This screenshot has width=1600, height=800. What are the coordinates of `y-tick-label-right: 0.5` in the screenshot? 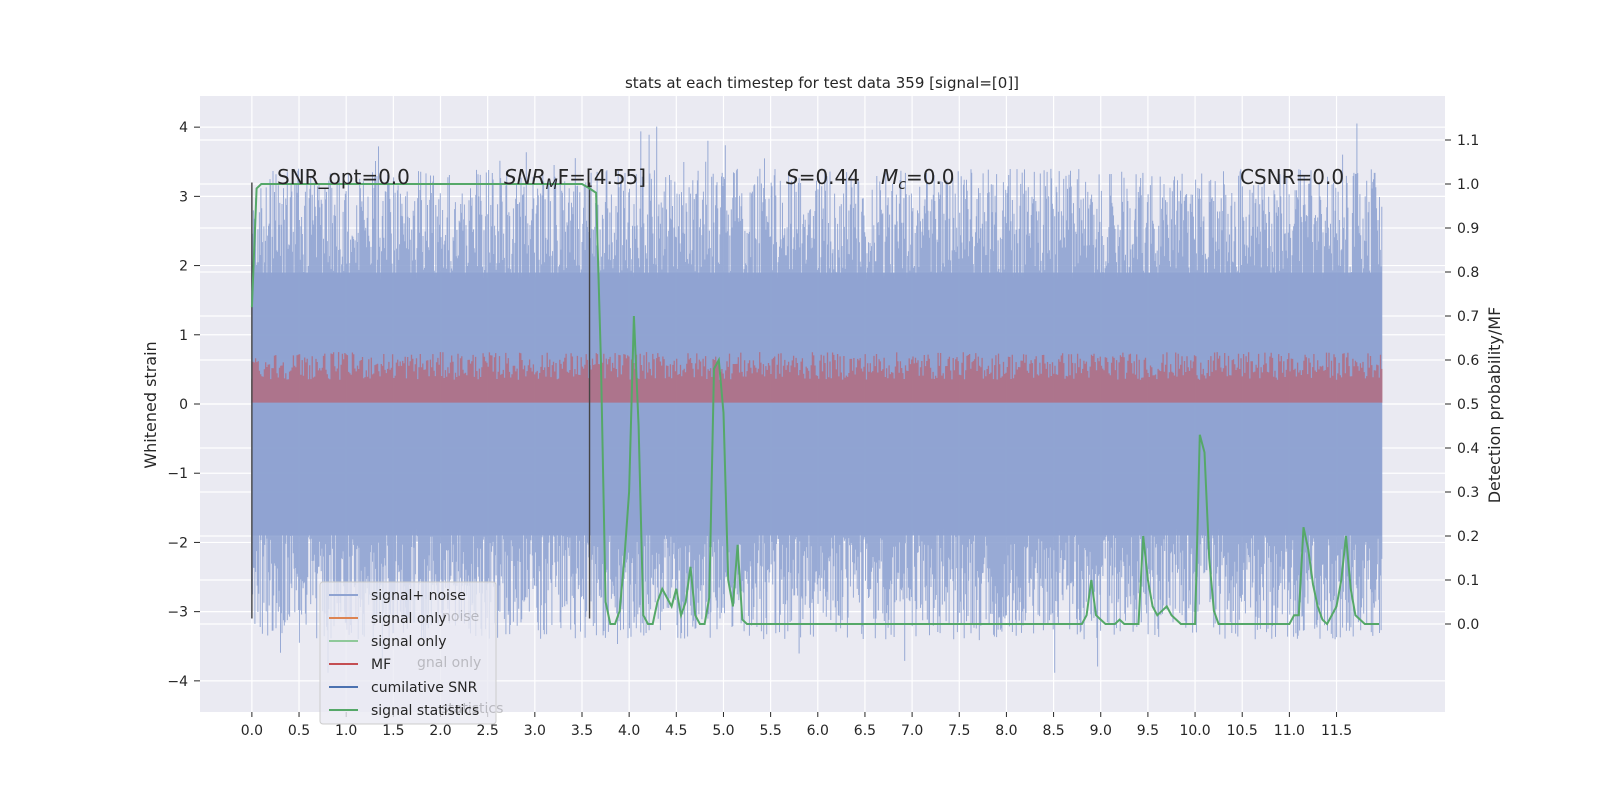 It's located at (1468, 405).